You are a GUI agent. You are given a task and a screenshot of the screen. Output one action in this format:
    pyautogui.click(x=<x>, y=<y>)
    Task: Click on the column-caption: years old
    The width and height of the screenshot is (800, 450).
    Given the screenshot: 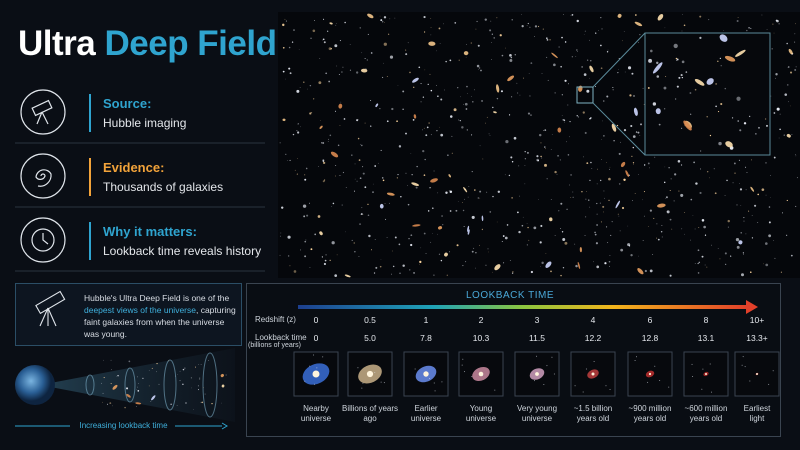 What is the action you would take?
    pyautogui.click(x=706, y=418)
    